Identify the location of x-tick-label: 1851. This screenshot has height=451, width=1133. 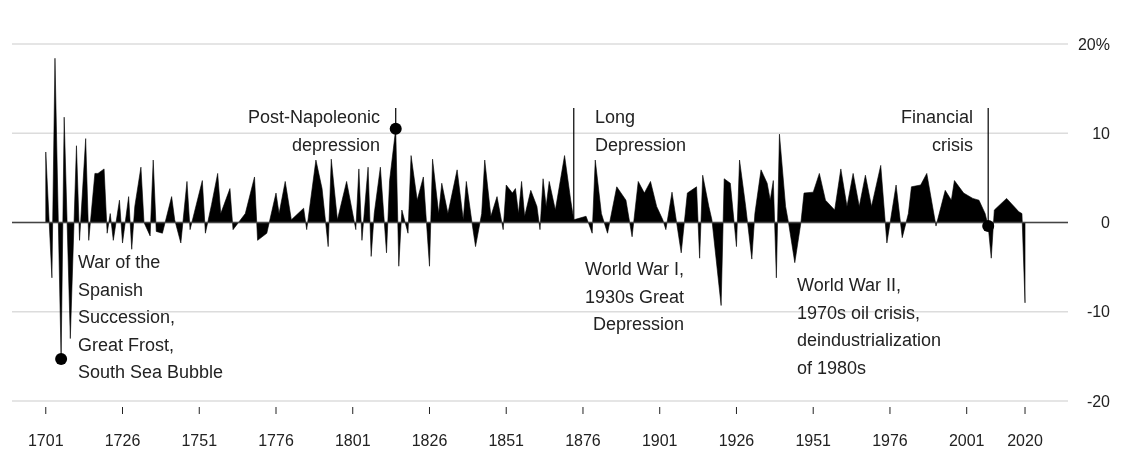
(506, 440).